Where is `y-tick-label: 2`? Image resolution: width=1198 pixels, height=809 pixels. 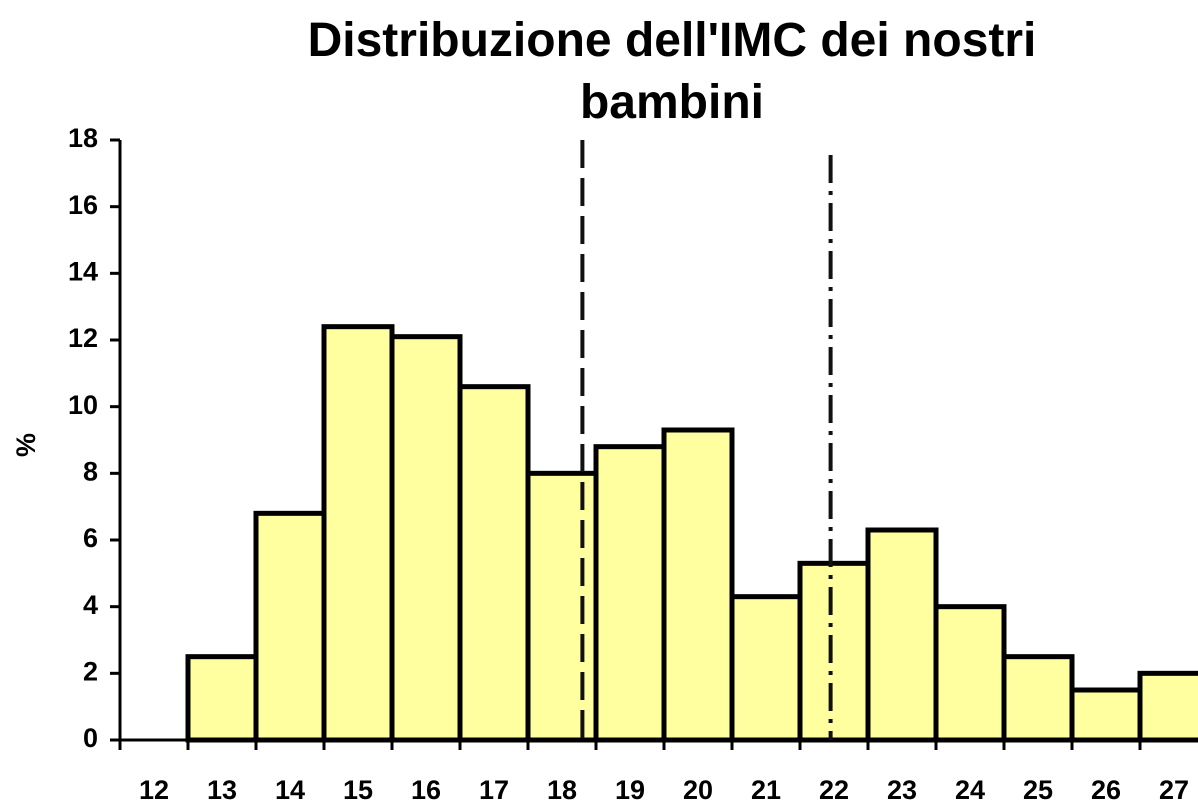 y-tick-label: 2 is located at coordinates (90, 671).